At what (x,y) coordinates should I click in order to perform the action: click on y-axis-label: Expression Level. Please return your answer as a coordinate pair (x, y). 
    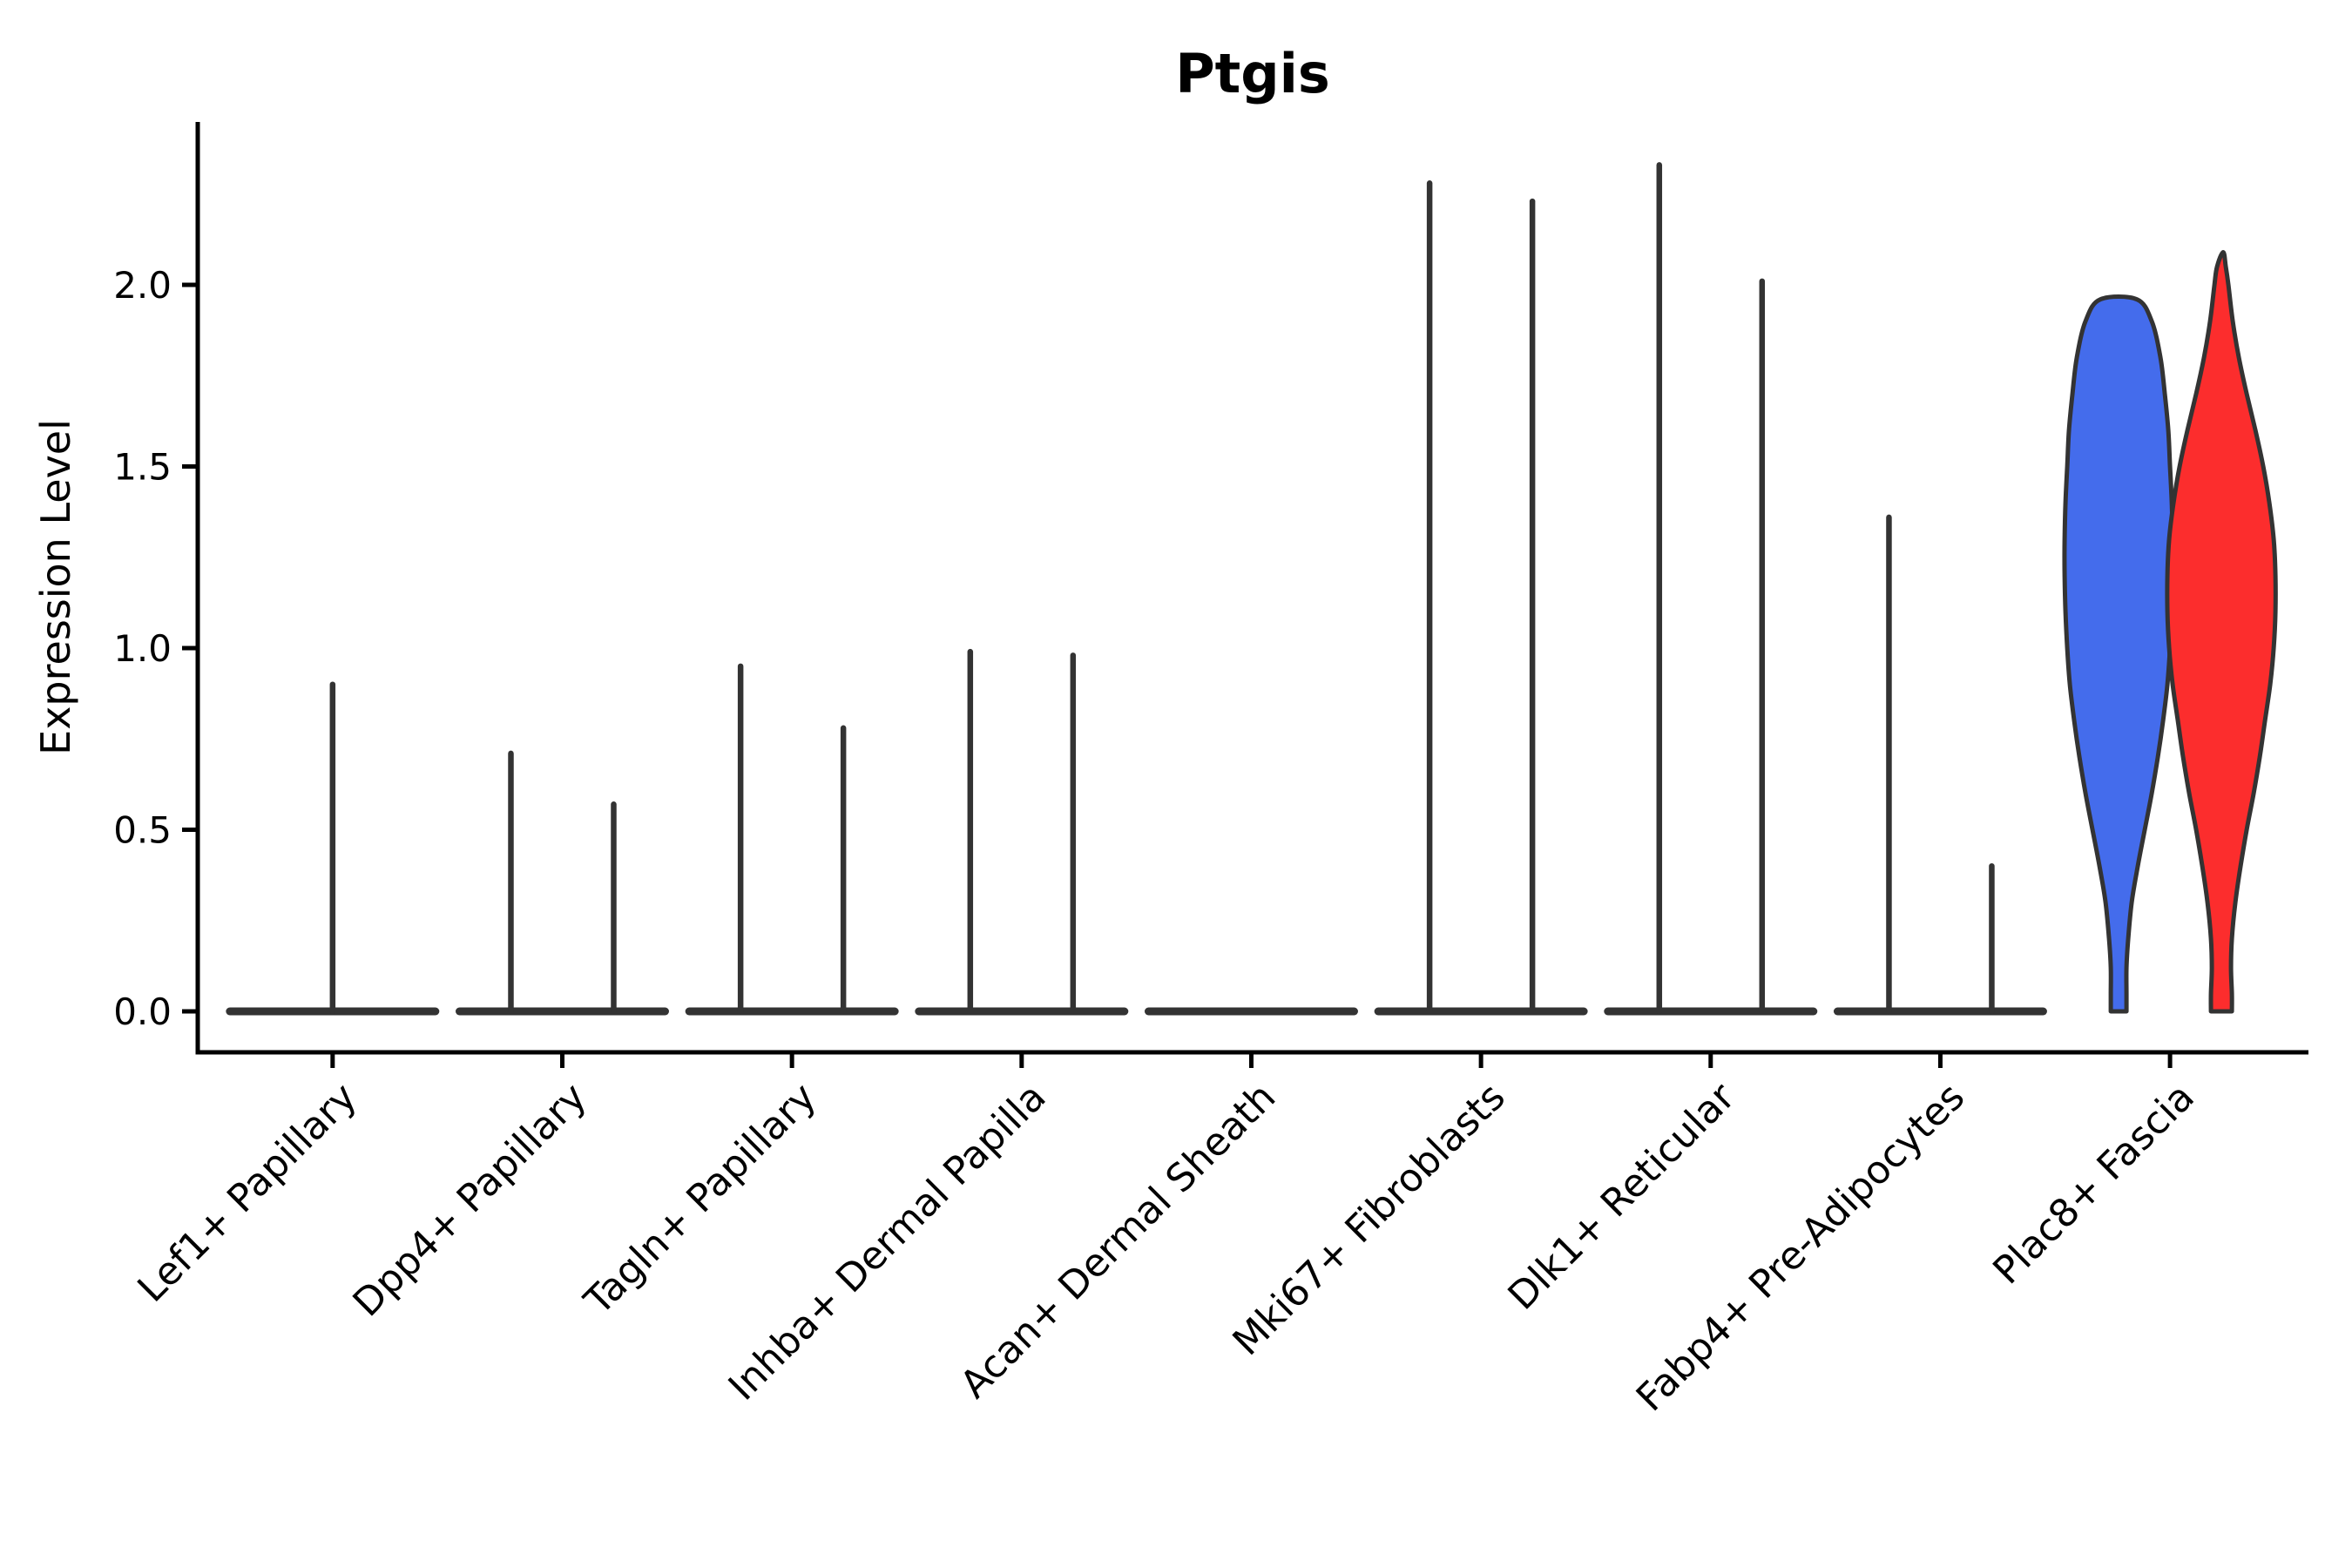
    Looking at the image, I should click on (56, 587).